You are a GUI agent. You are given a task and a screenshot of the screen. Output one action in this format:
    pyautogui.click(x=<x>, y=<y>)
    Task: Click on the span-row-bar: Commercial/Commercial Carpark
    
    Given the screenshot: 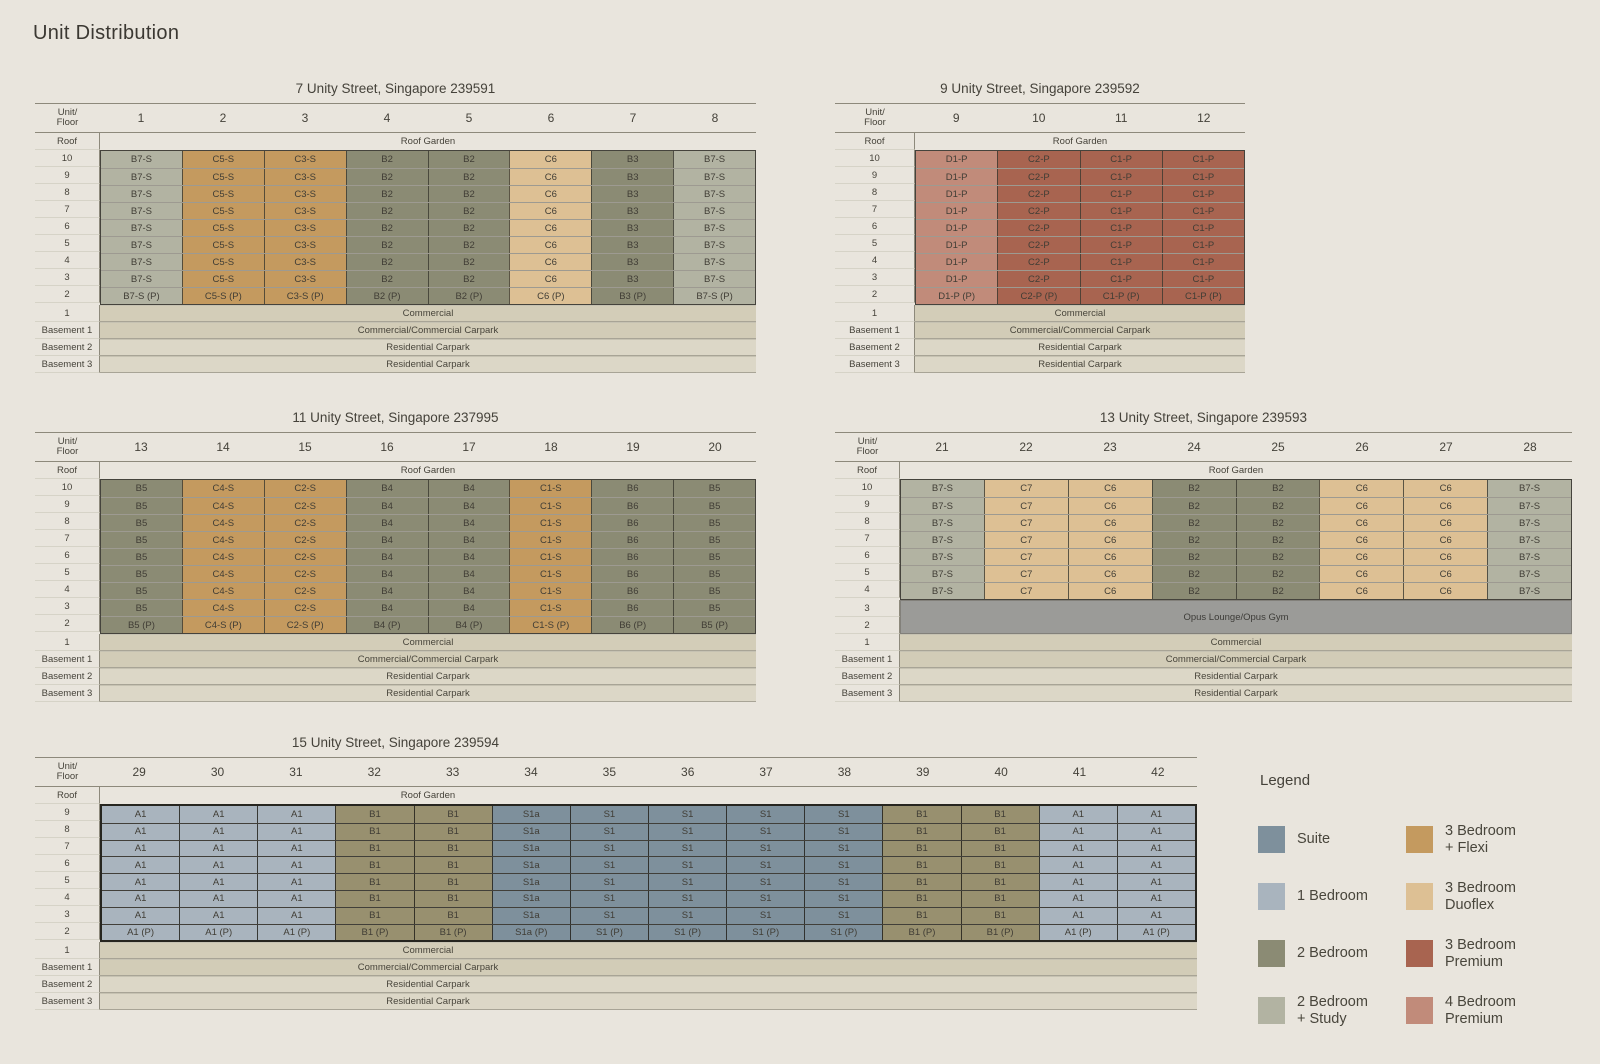 What is the action you would take?
    pyautogui.click(x=648, y=968)
    